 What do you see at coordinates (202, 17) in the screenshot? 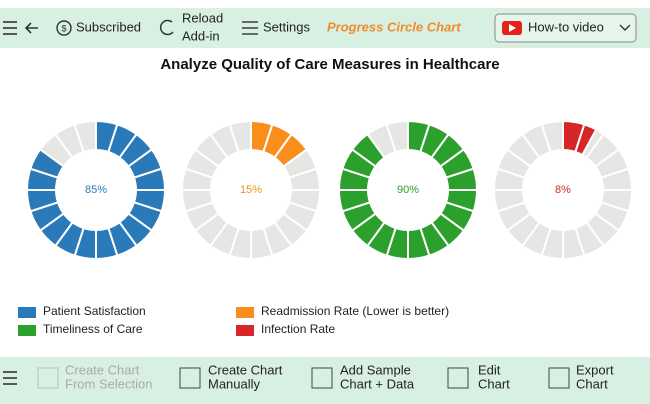
I see `reload: Reload` at bounding box center [202, 17].